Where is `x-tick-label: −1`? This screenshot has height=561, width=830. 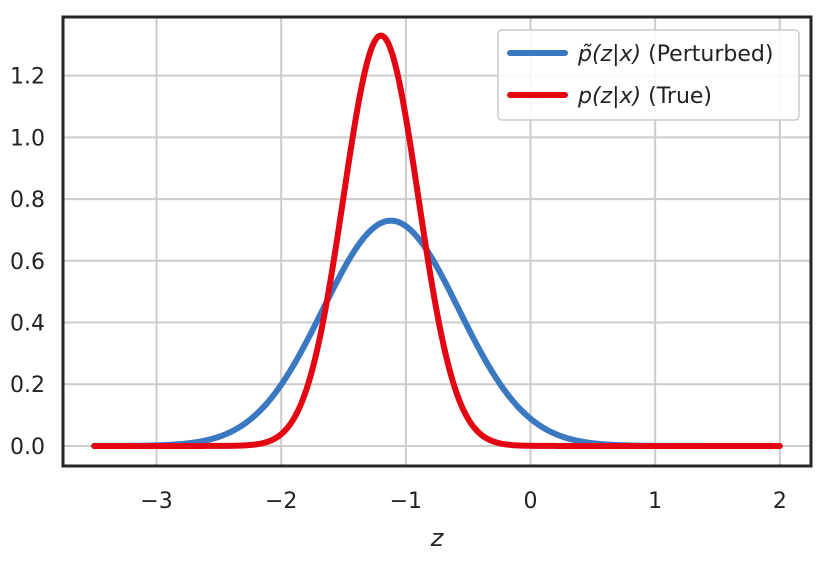
x-tick-label: −1 is located at coordinates (406, 501).